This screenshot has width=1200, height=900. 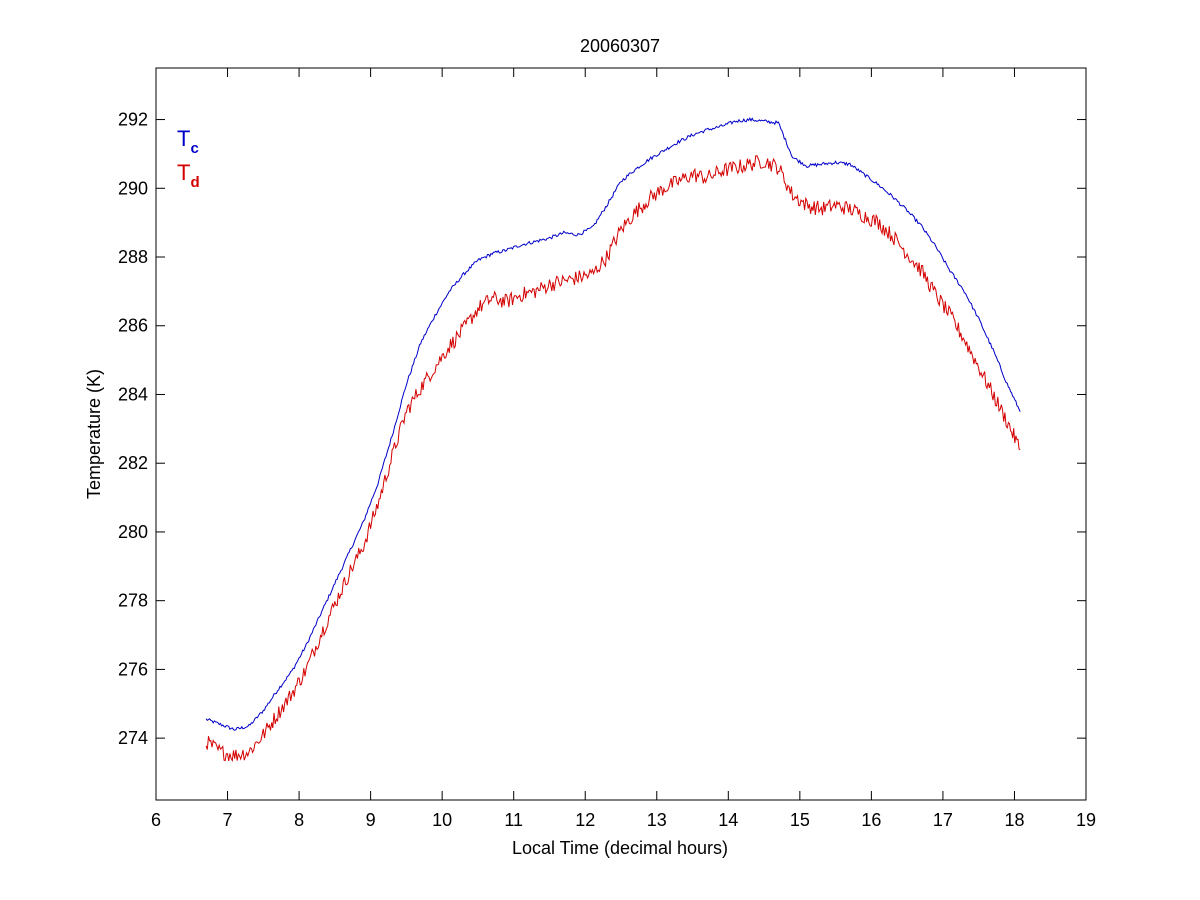 I want to click on x-tick-label: 7, so click(x=228, y=820).